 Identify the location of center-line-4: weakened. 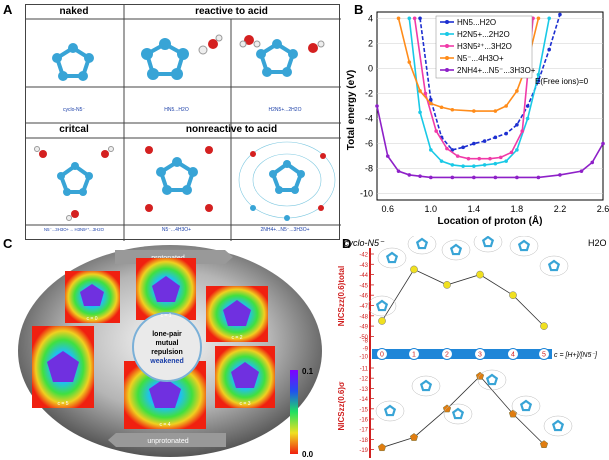
(166, 361).